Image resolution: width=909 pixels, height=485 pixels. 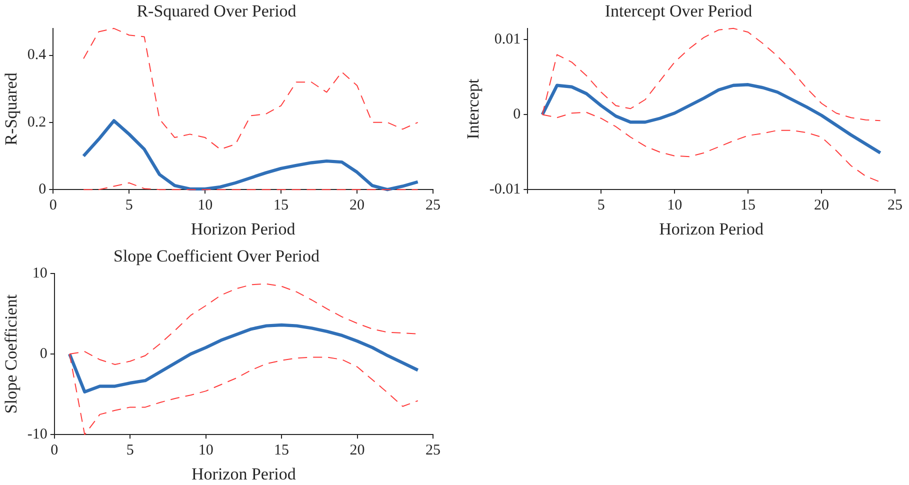 I want to click on y-tick-label: -10, so click(x=37, y=434).